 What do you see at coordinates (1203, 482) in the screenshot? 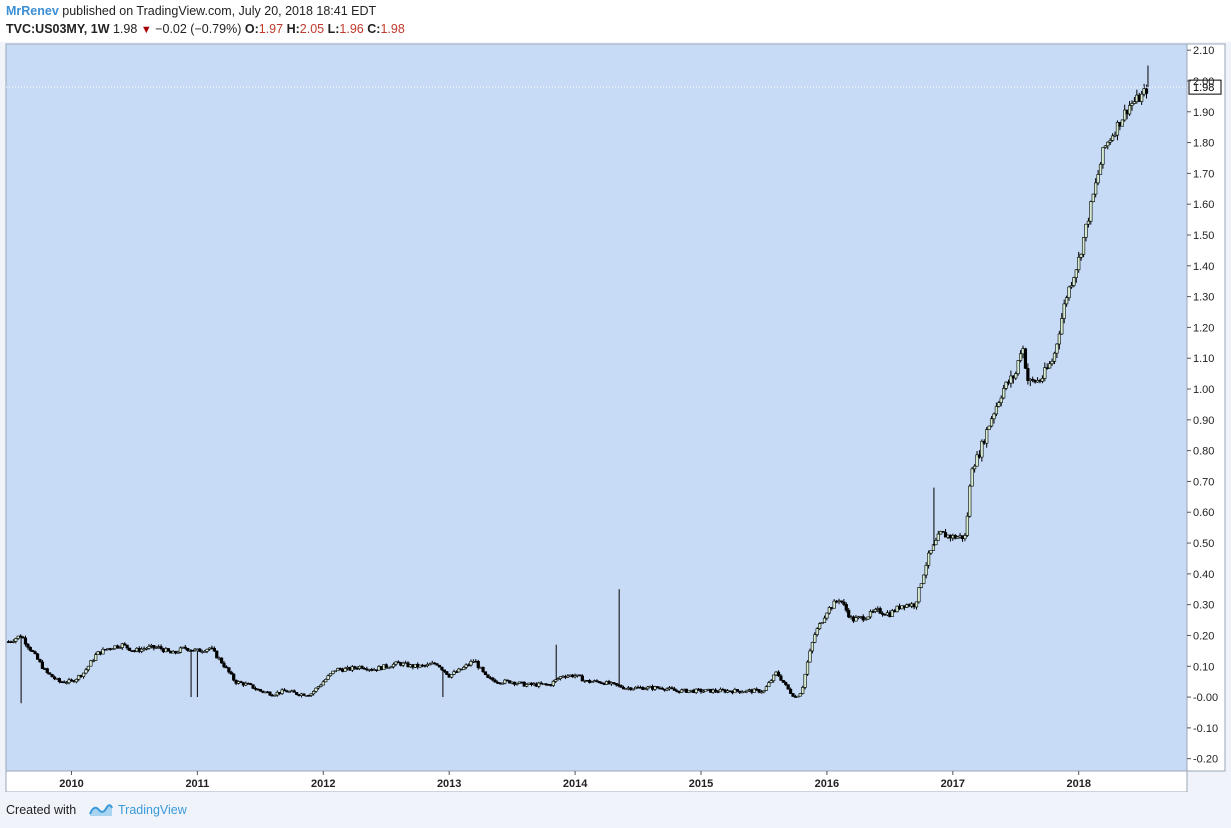
I see `y-tick-label: 0.70` at bounding box center [1203, 482].